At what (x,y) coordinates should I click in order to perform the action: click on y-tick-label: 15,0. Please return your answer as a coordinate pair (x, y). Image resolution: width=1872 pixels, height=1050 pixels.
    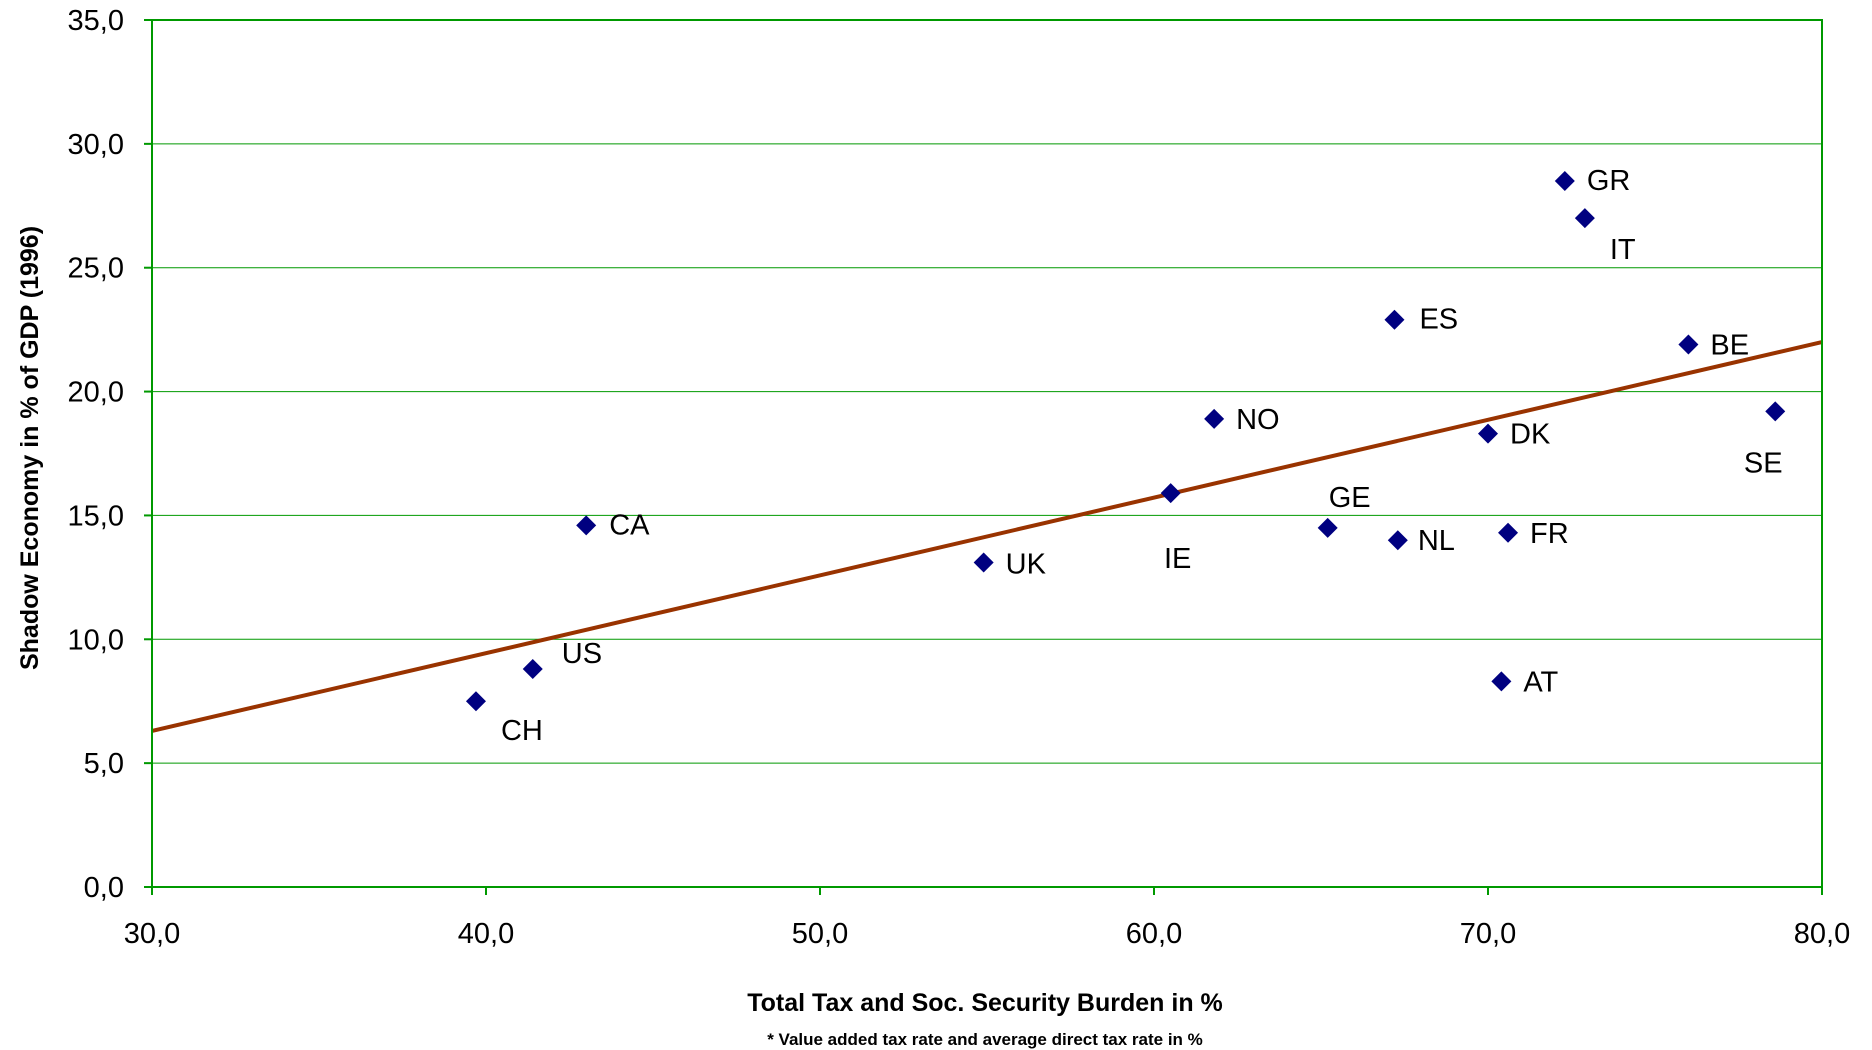
    Looking at the image, I should click on (96, 516).